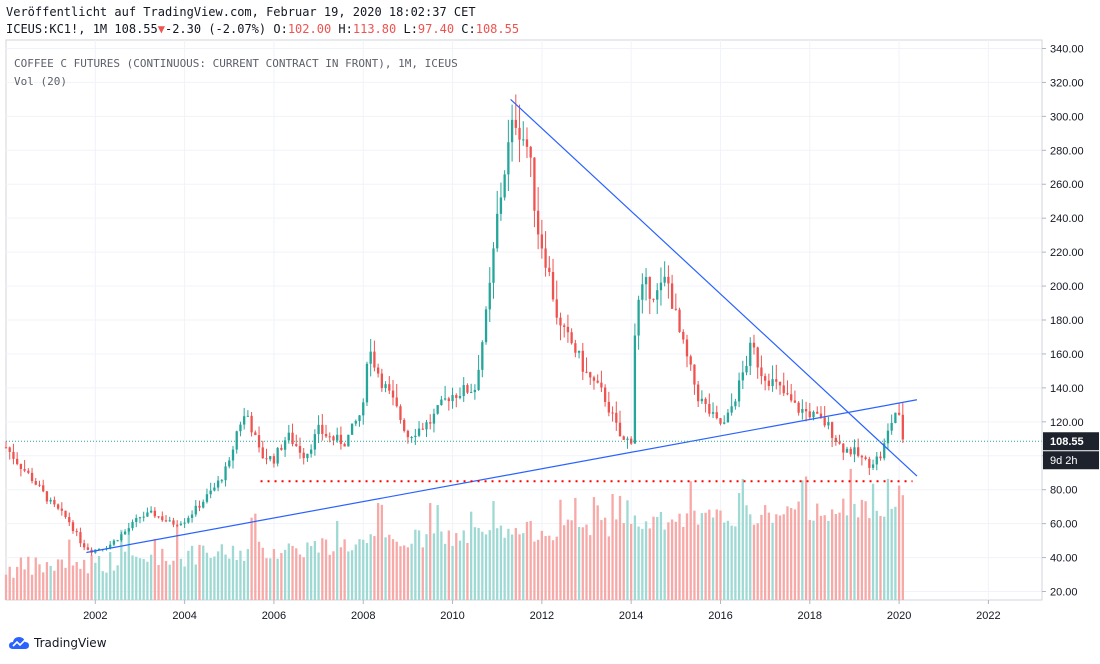  What do you see at coordinates (1071, 441) in the screenshot?
I see `last-price-badge` at bounding box center [1071, 441].